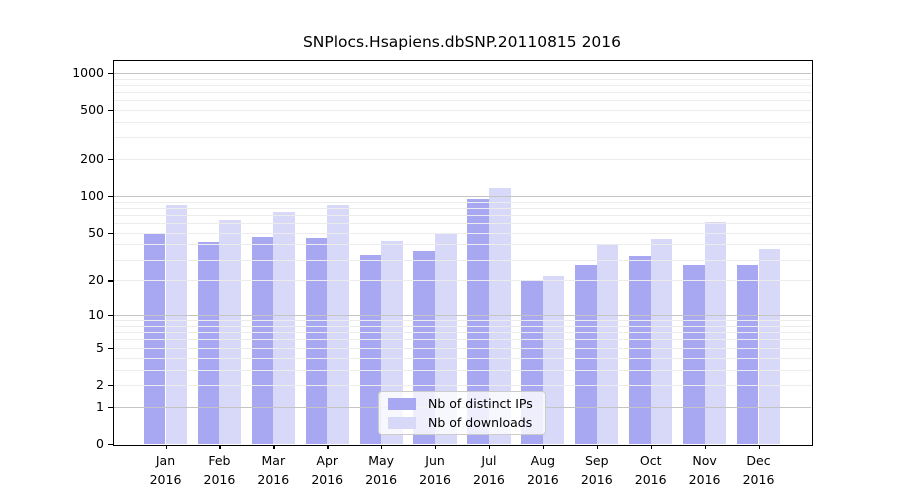 This screenshot has width=900, height=500. What do you see at coordinates (88, 72) in the screenshot?
I see `y-axis-tick-label: 1000` at bounding box center [88, 72].